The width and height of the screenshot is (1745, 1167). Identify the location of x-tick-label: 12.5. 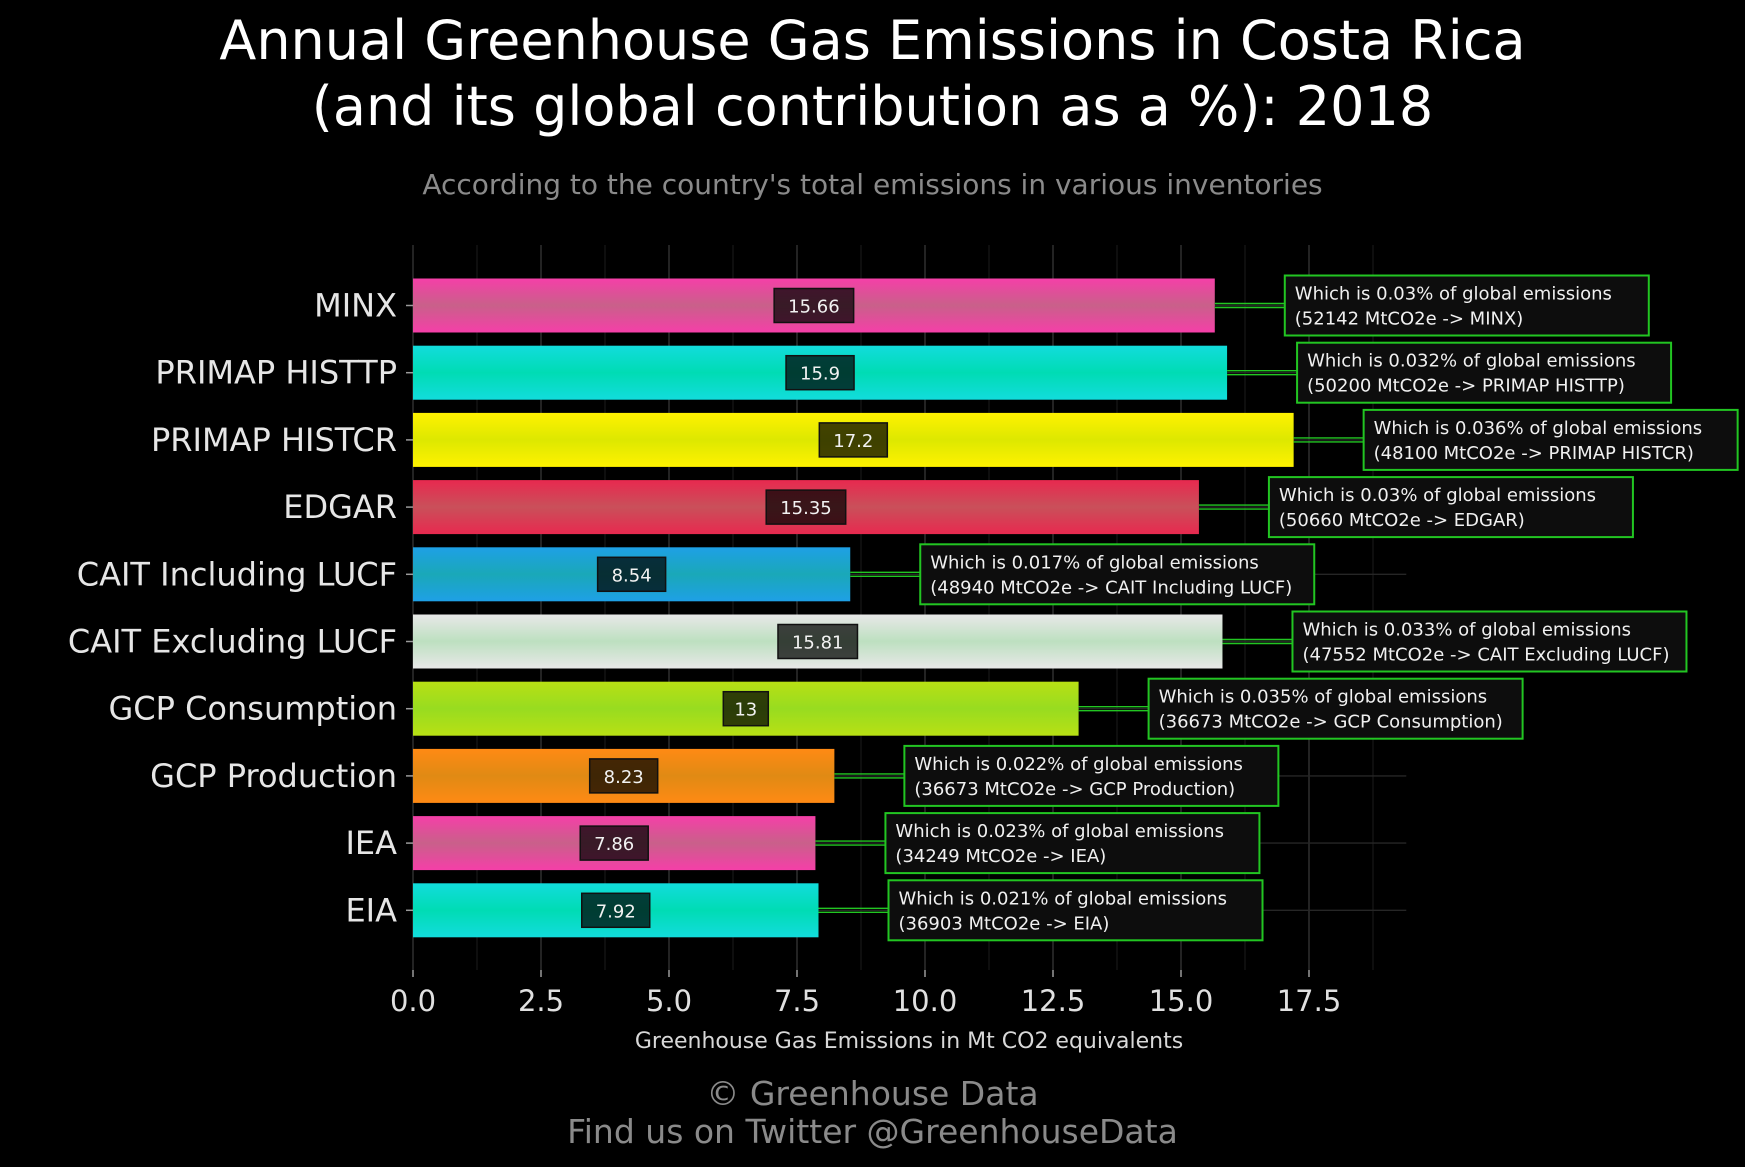
(1053, 1001).